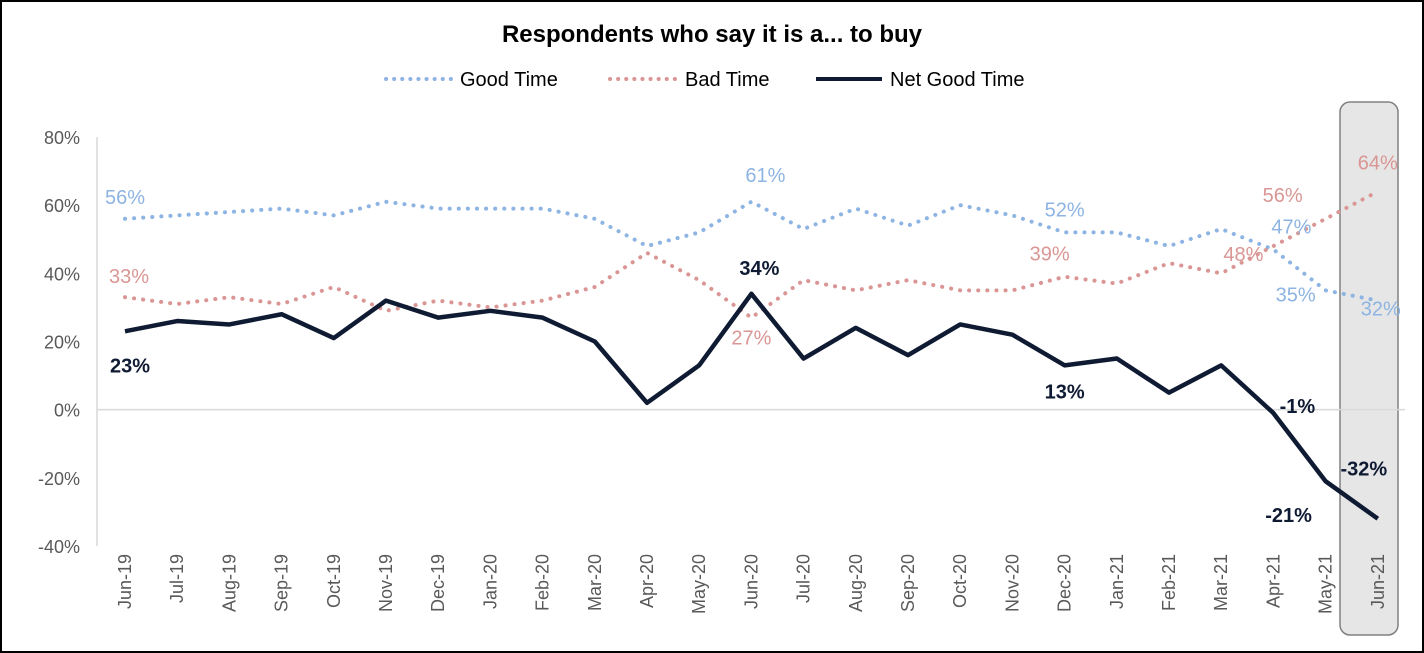 This screenshot has width=1424, height=653. What do you see at coordinates (699, 584) in the screenshot?
I see `x-tick-label-may-20: May-20` at bounding box center [699, 584].